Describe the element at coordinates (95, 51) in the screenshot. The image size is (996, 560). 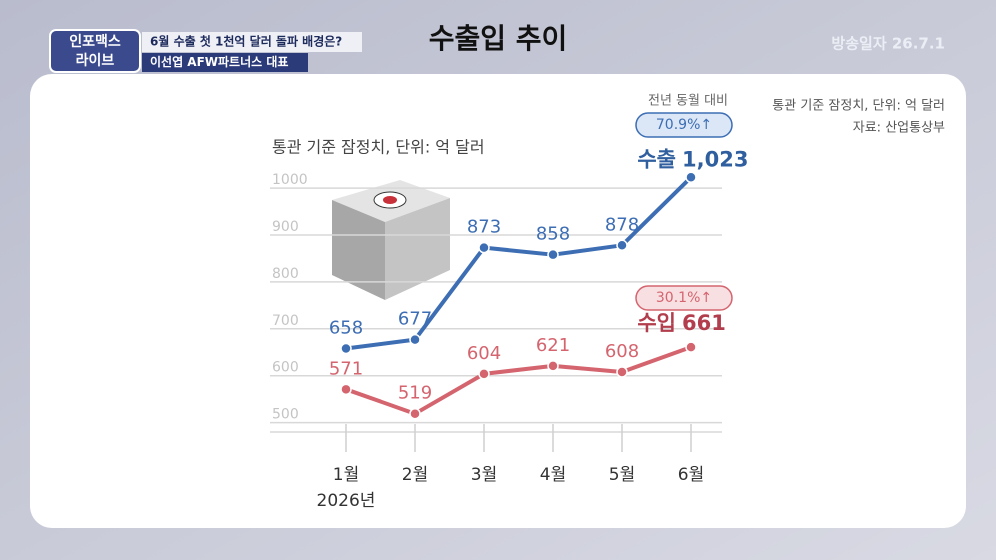
I see `logo-box` at that location.